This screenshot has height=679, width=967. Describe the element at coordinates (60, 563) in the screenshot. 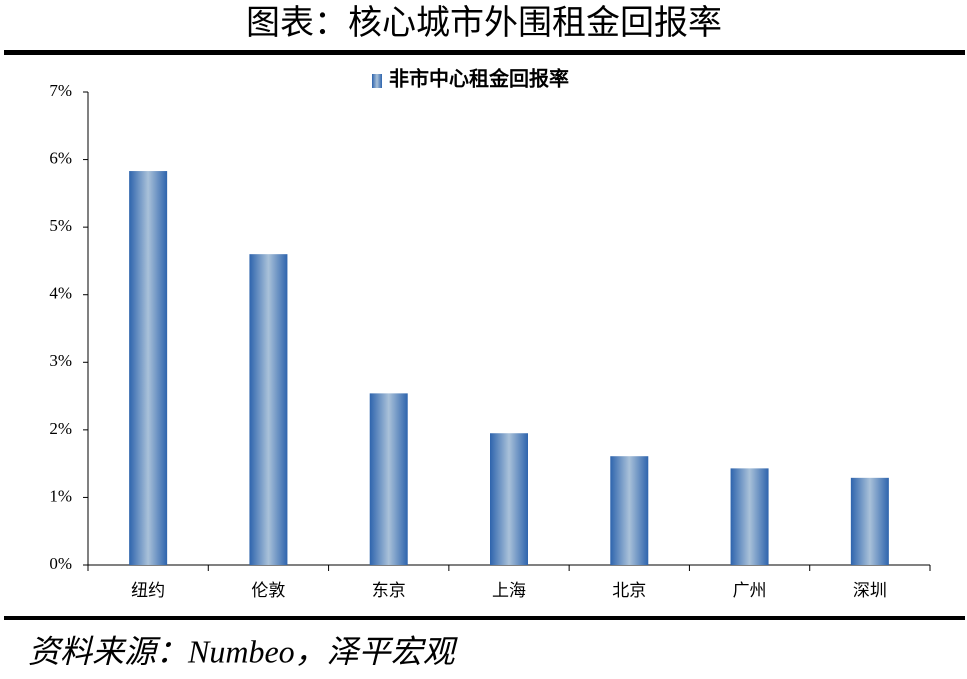

I see `y-tick-label: 0%` at that location.